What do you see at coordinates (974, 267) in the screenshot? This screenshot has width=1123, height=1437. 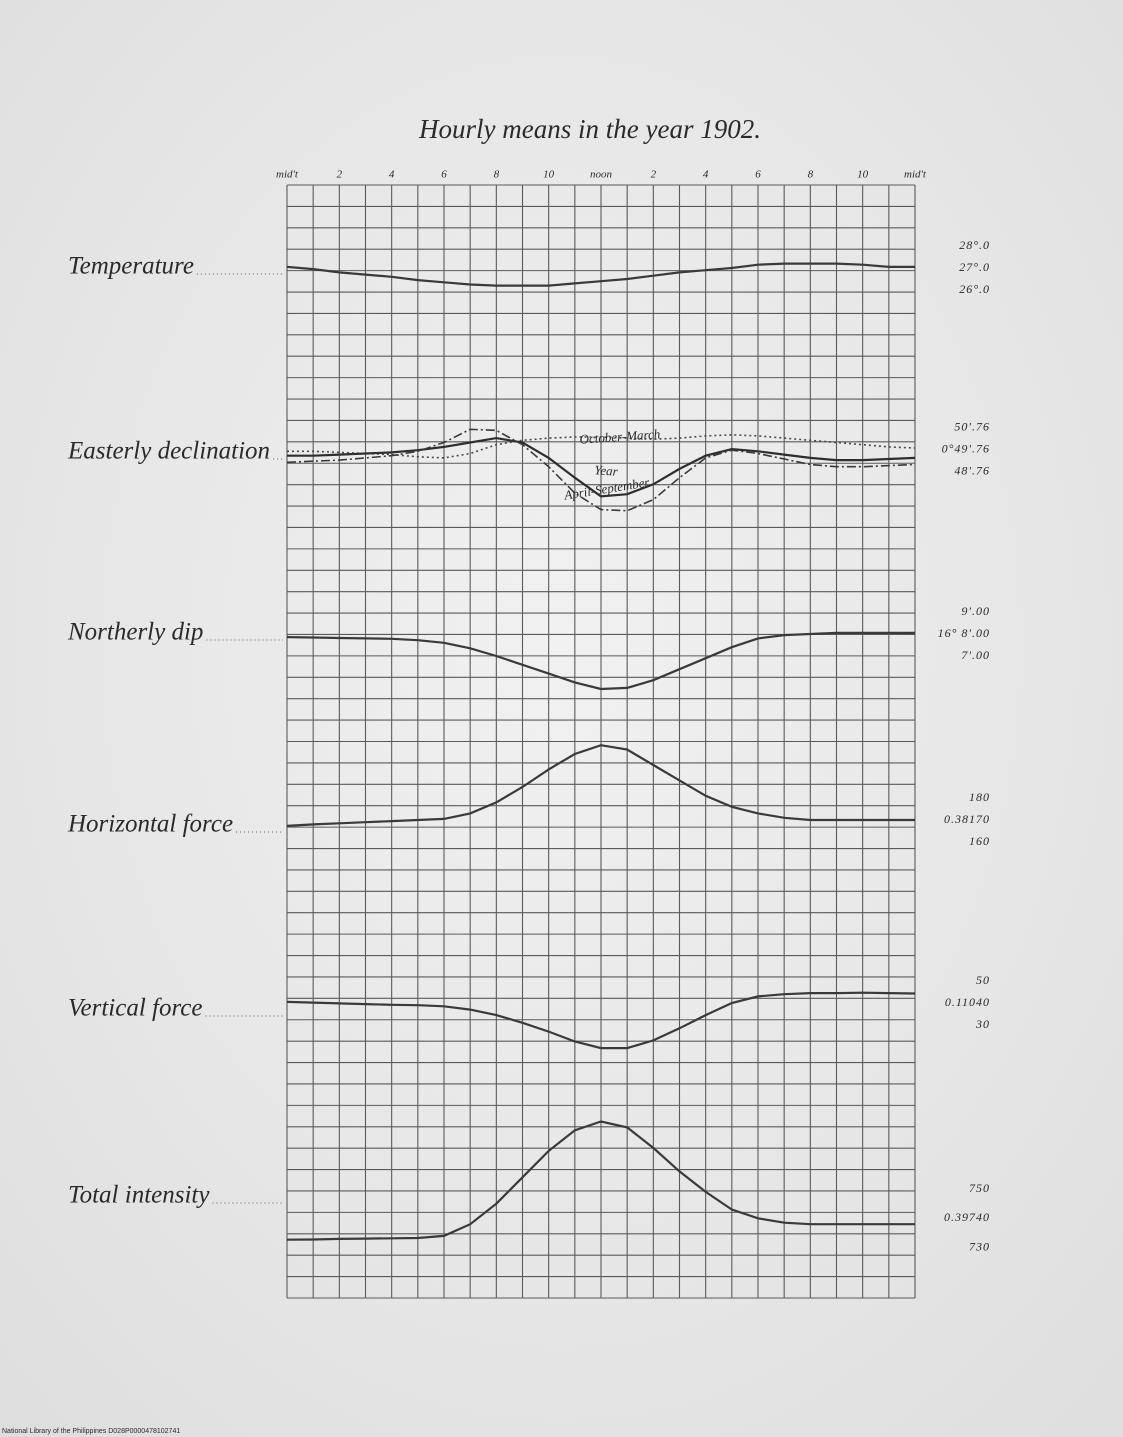 I see `y-tick-label: 27°.0` at bounding box center [974, 267].